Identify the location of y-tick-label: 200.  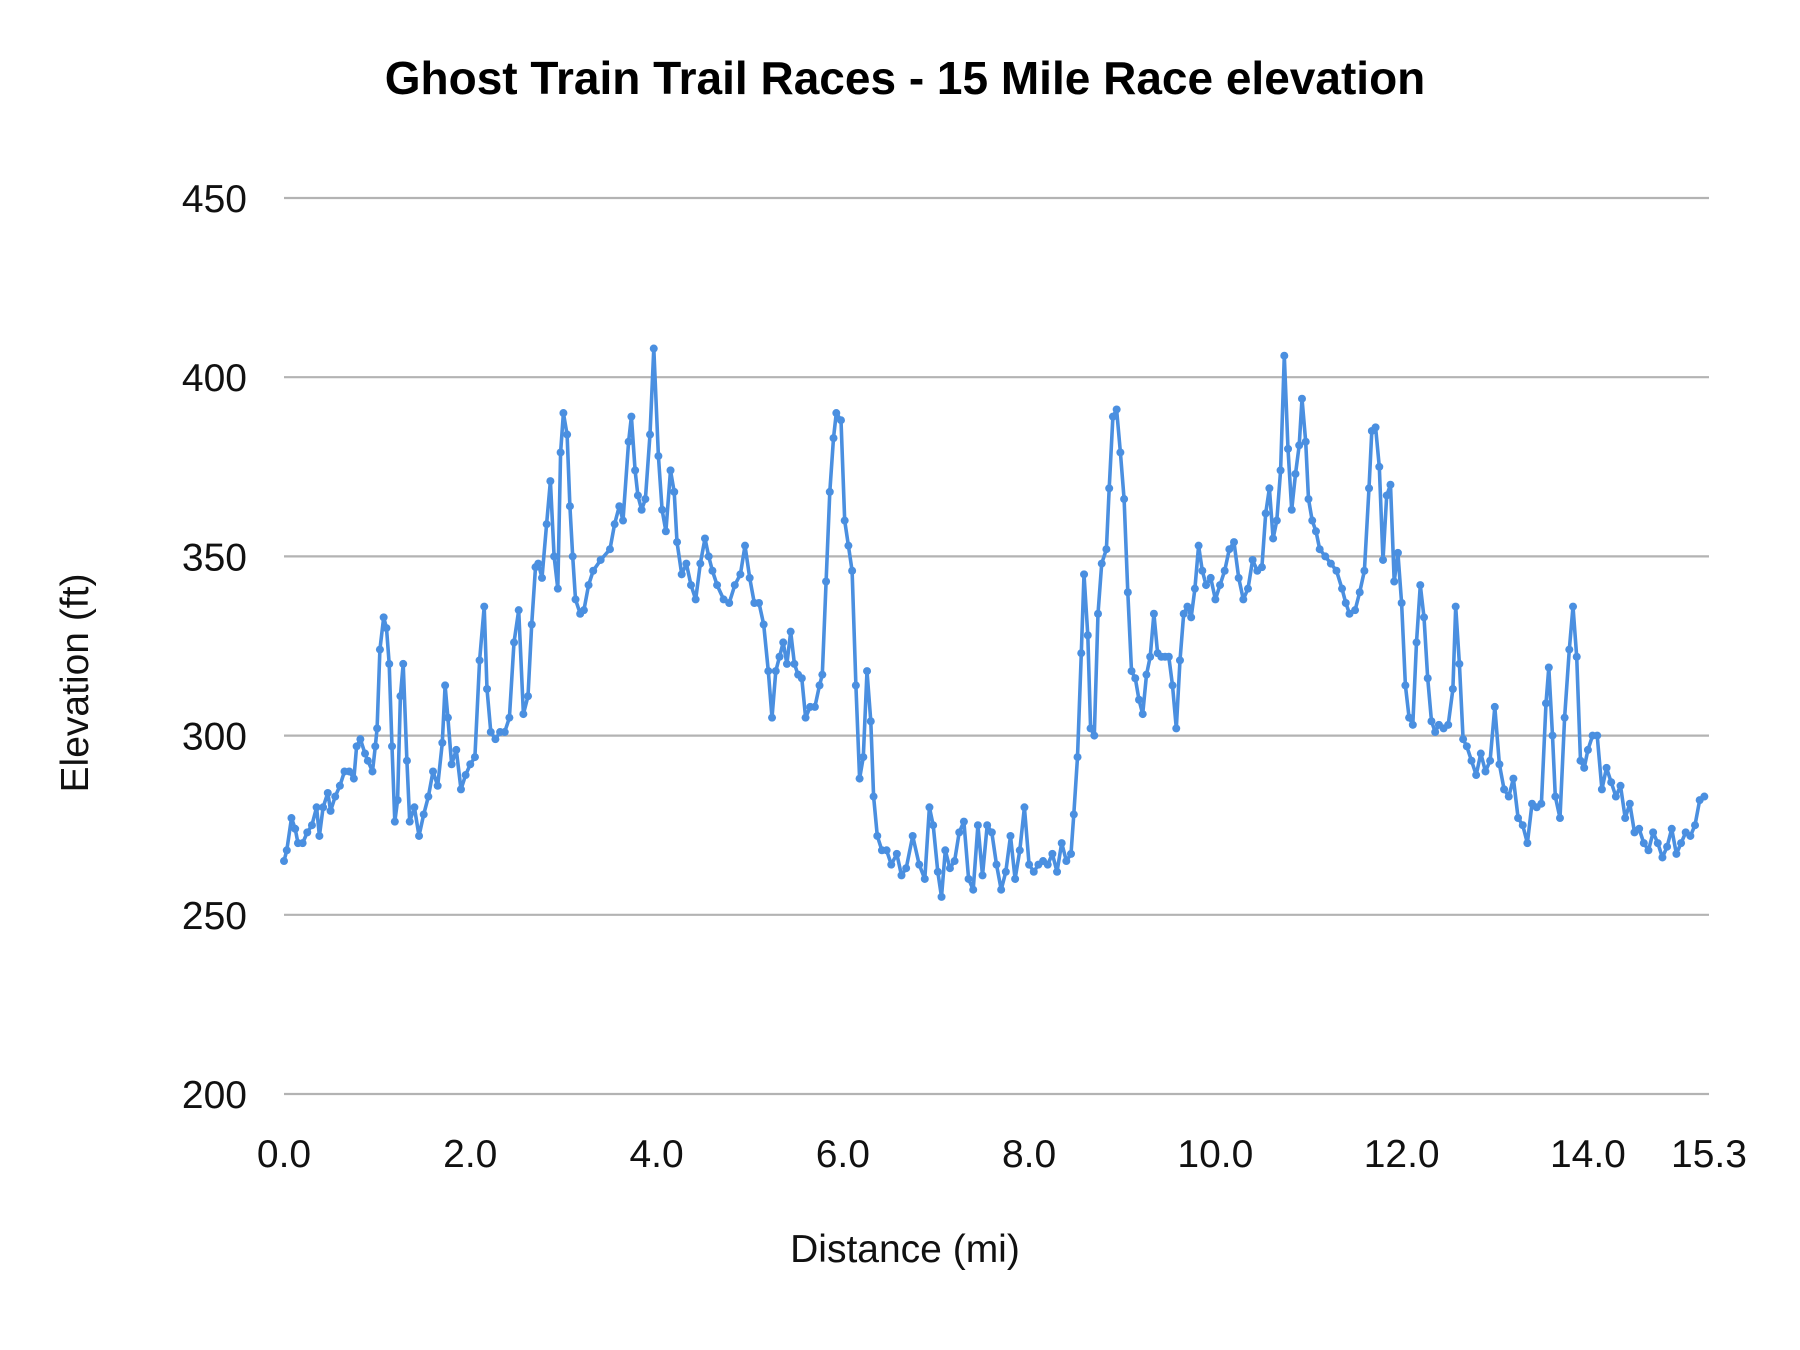
(214, 1095).